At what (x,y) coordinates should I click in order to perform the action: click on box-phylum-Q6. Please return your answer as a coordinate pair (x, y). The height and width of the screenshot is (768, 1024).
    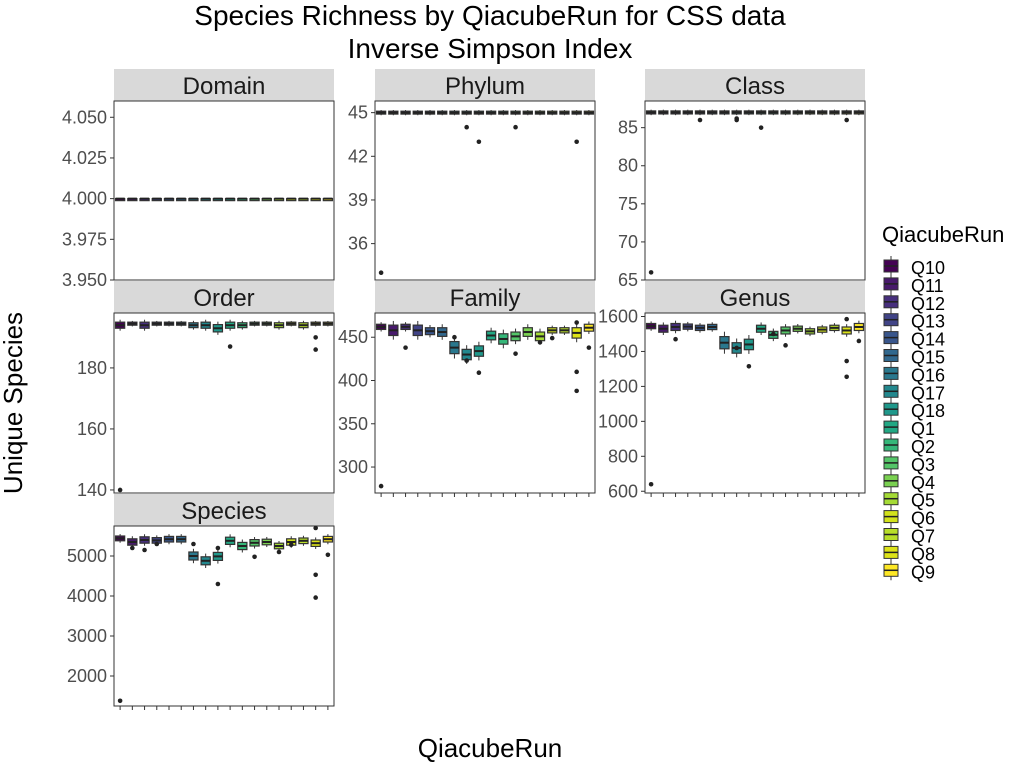
    Looking at the image, I should click on (552, 113).